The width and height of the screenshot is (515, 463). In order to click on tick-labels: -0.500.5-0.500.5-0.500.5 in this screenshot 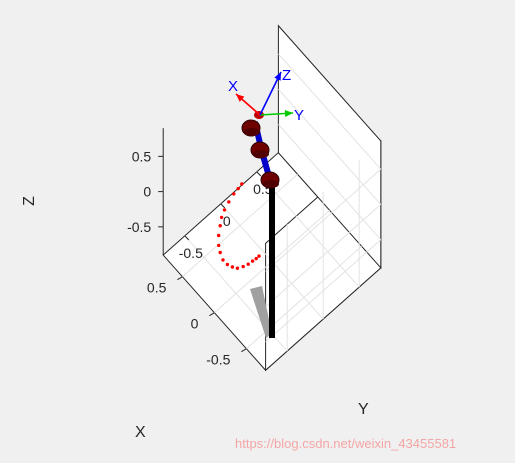, I will do `click(200, 257)`.